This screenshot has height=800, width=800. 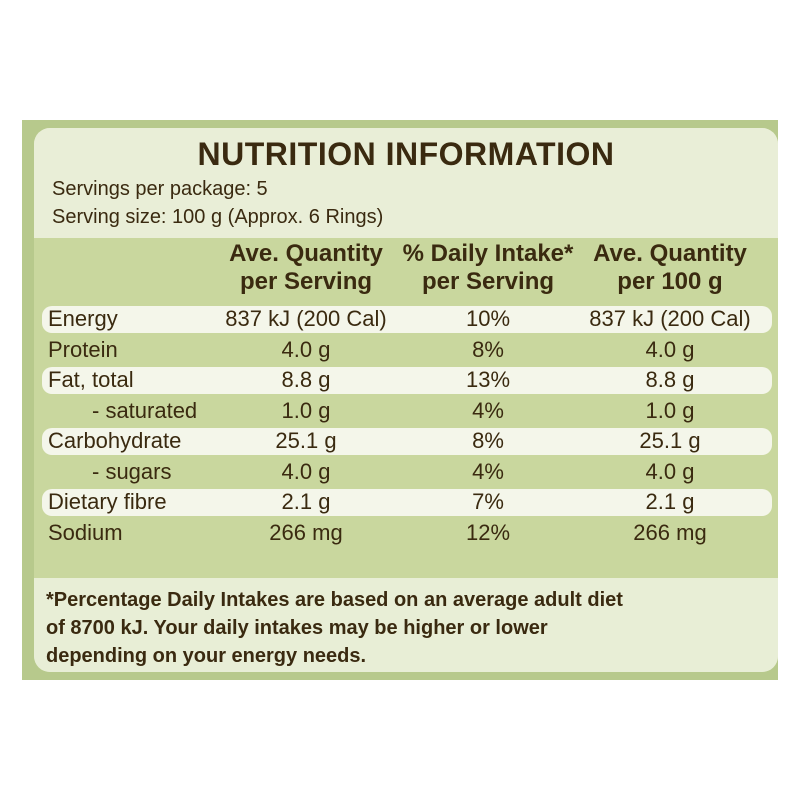 I want to click on footer-zone, so click(x=406, y=625).